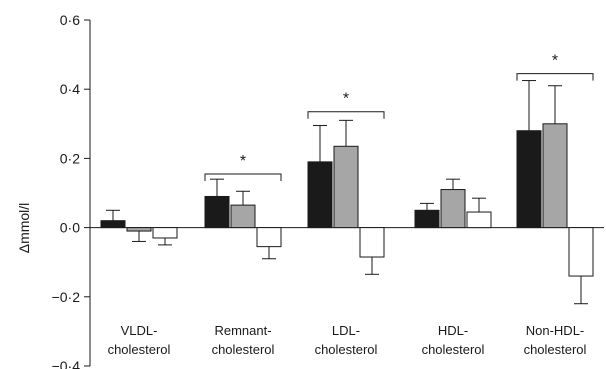 The width and height of the screenshot is (606, 369). What do you see at coordinates (139, 340) in the screenshot?
I see `x-category-label: VLDL-cholesterol` at bounding box center [139, 340].